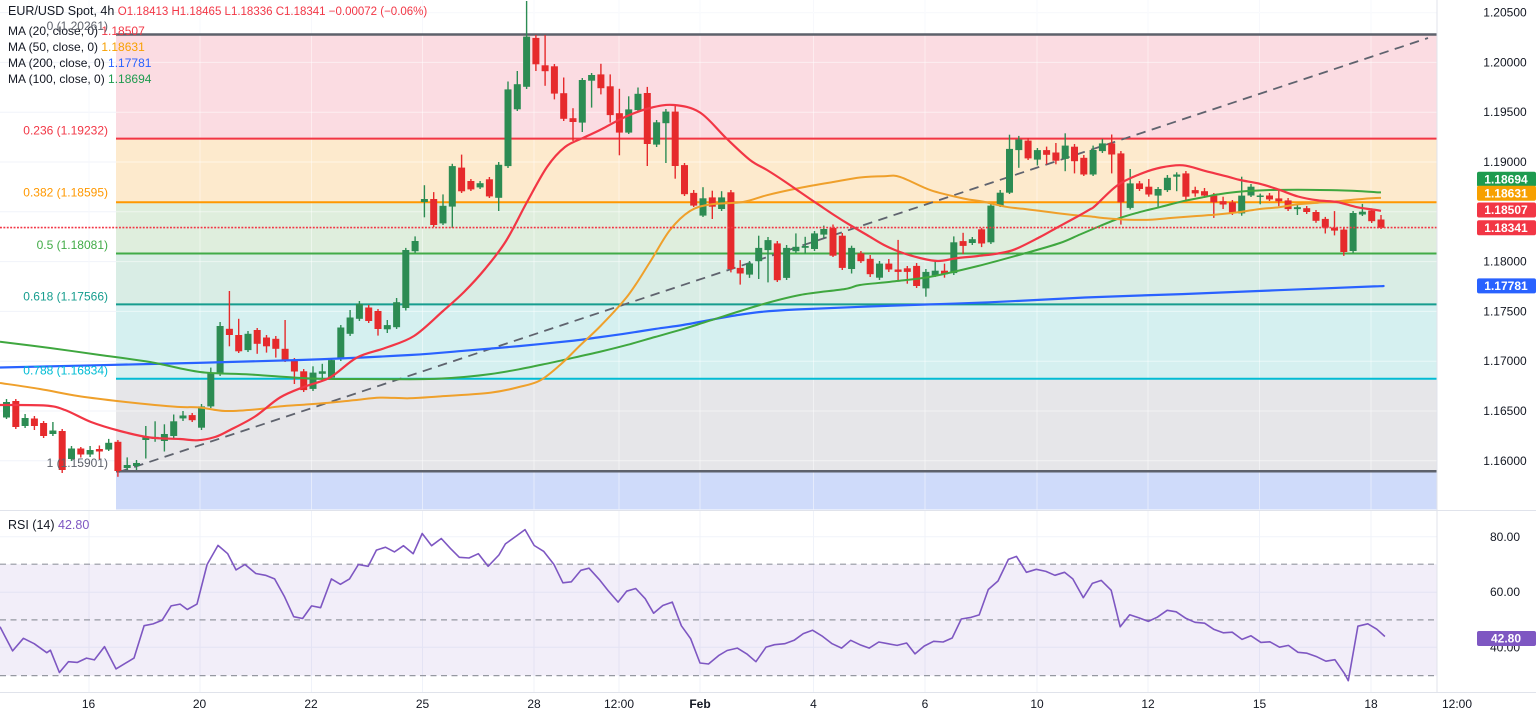 The height and width of the screenshot is (719, 1536). Describe the element at coordinates (423, 704) in the screenshot. I see `svg-text: 25` at that location.